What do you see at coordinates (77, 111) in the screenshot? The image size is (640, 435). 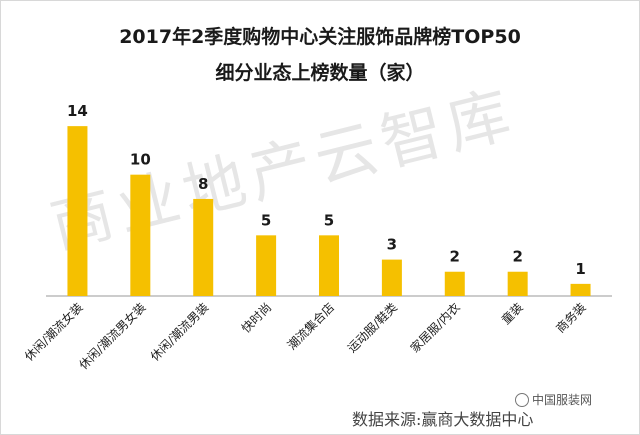 I see `data-label: 14` at bounding box center [77, 111].